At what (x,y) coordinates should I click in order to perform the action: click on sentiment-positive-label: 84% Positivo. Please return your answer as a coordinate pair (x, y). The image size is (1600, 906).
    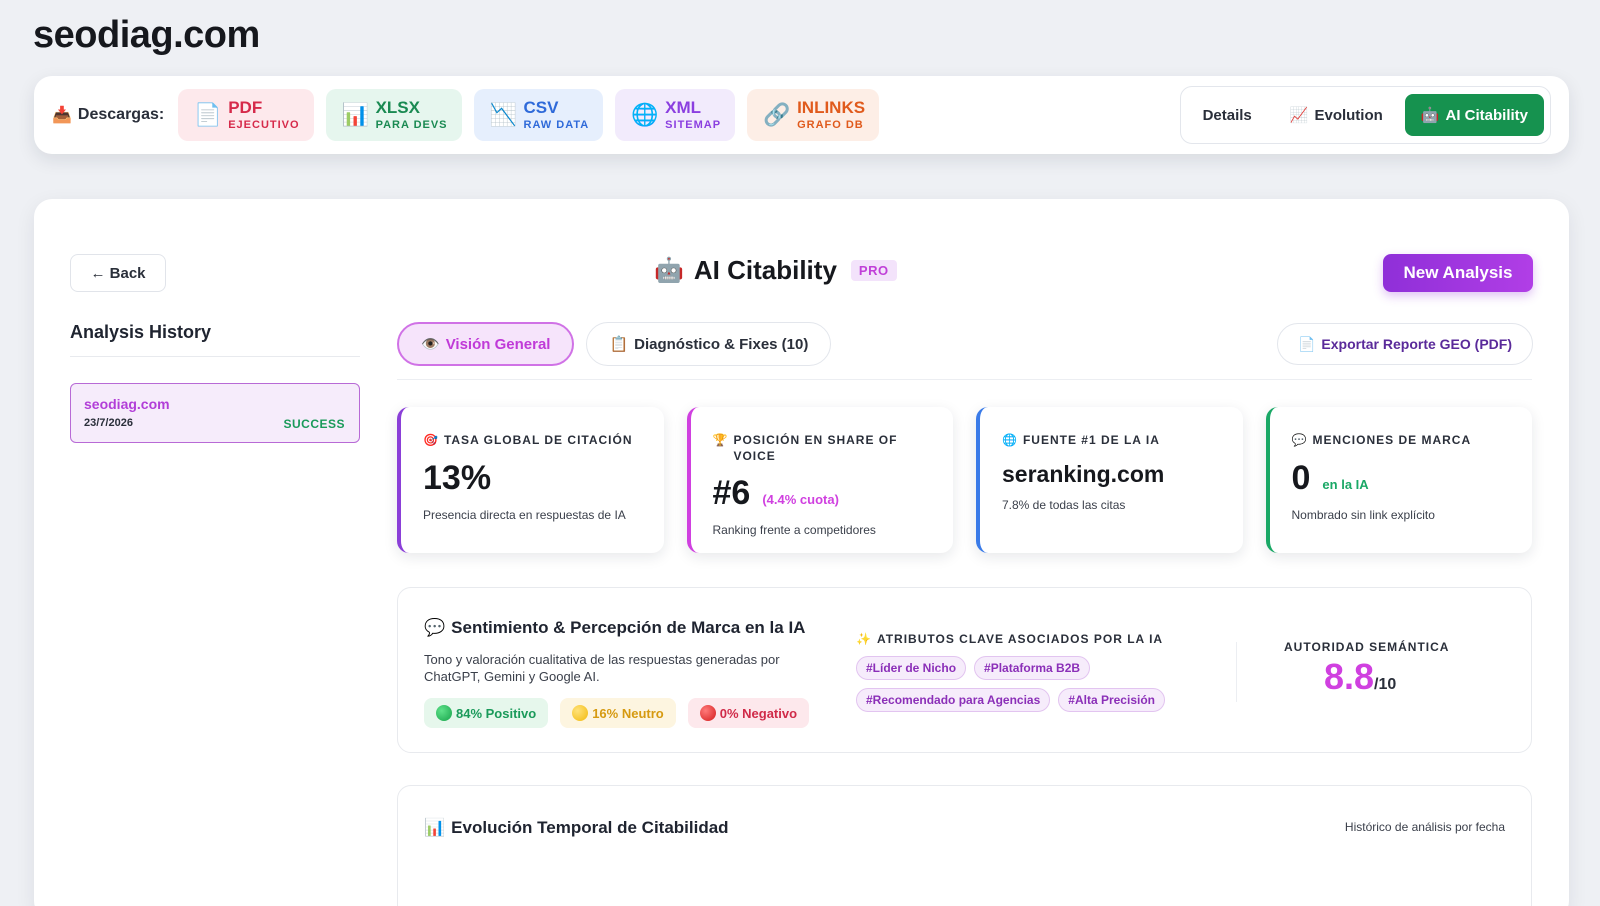
    Looking at the image, I should click on (496, 713).